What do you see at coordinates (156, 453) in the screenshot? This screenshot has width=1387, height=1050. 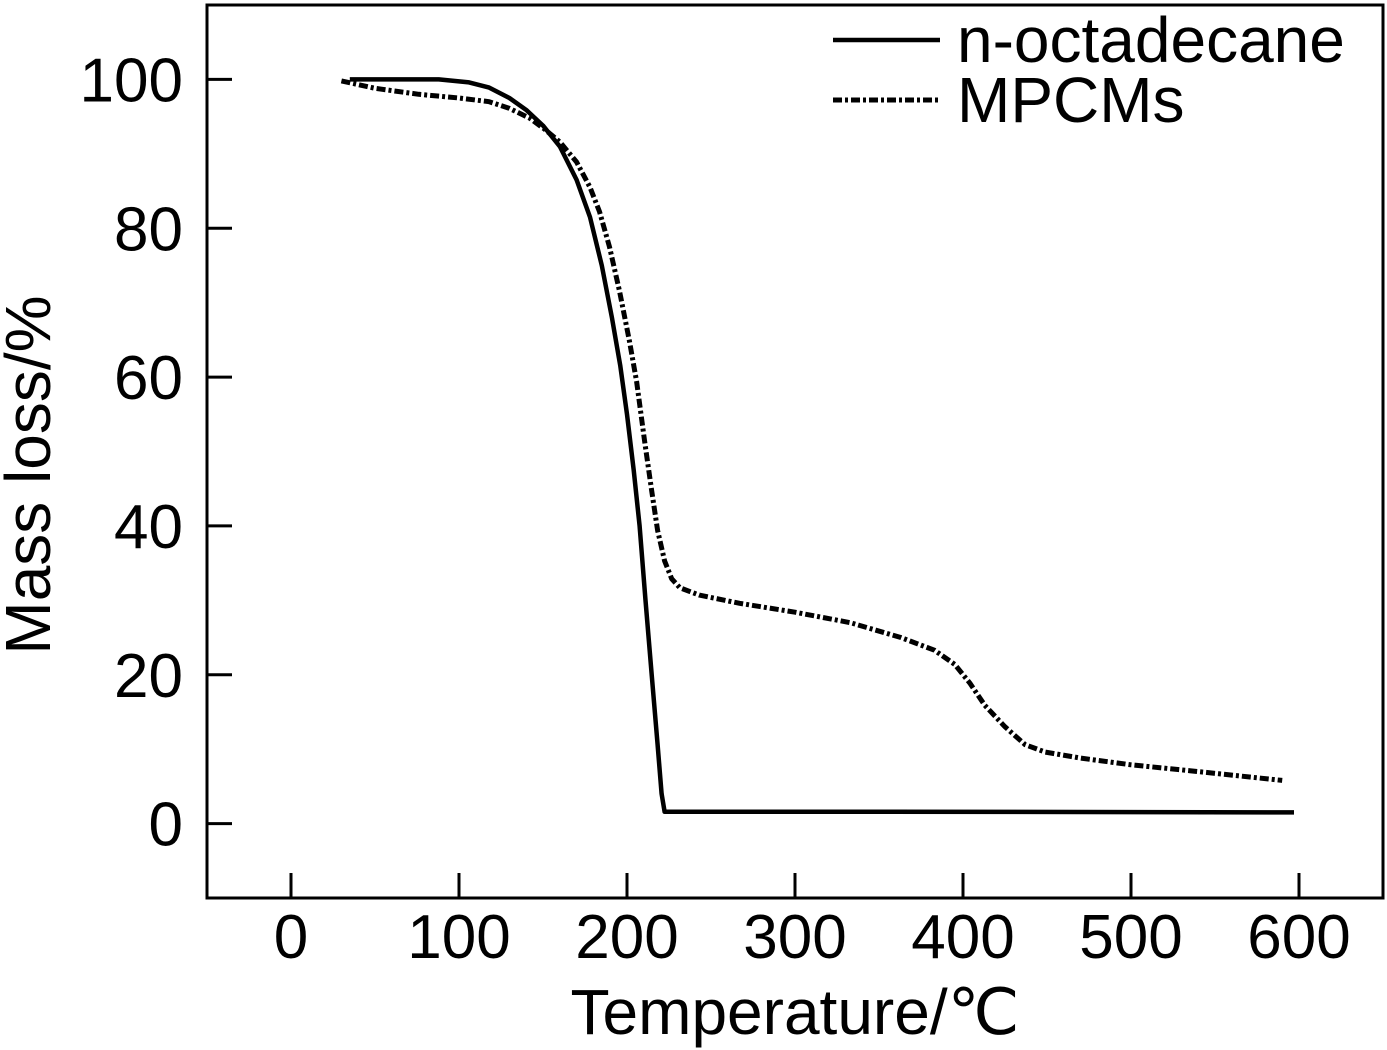 I see `y-axis: 0 20 40 60 80 100` at bounding box center [156, 453].